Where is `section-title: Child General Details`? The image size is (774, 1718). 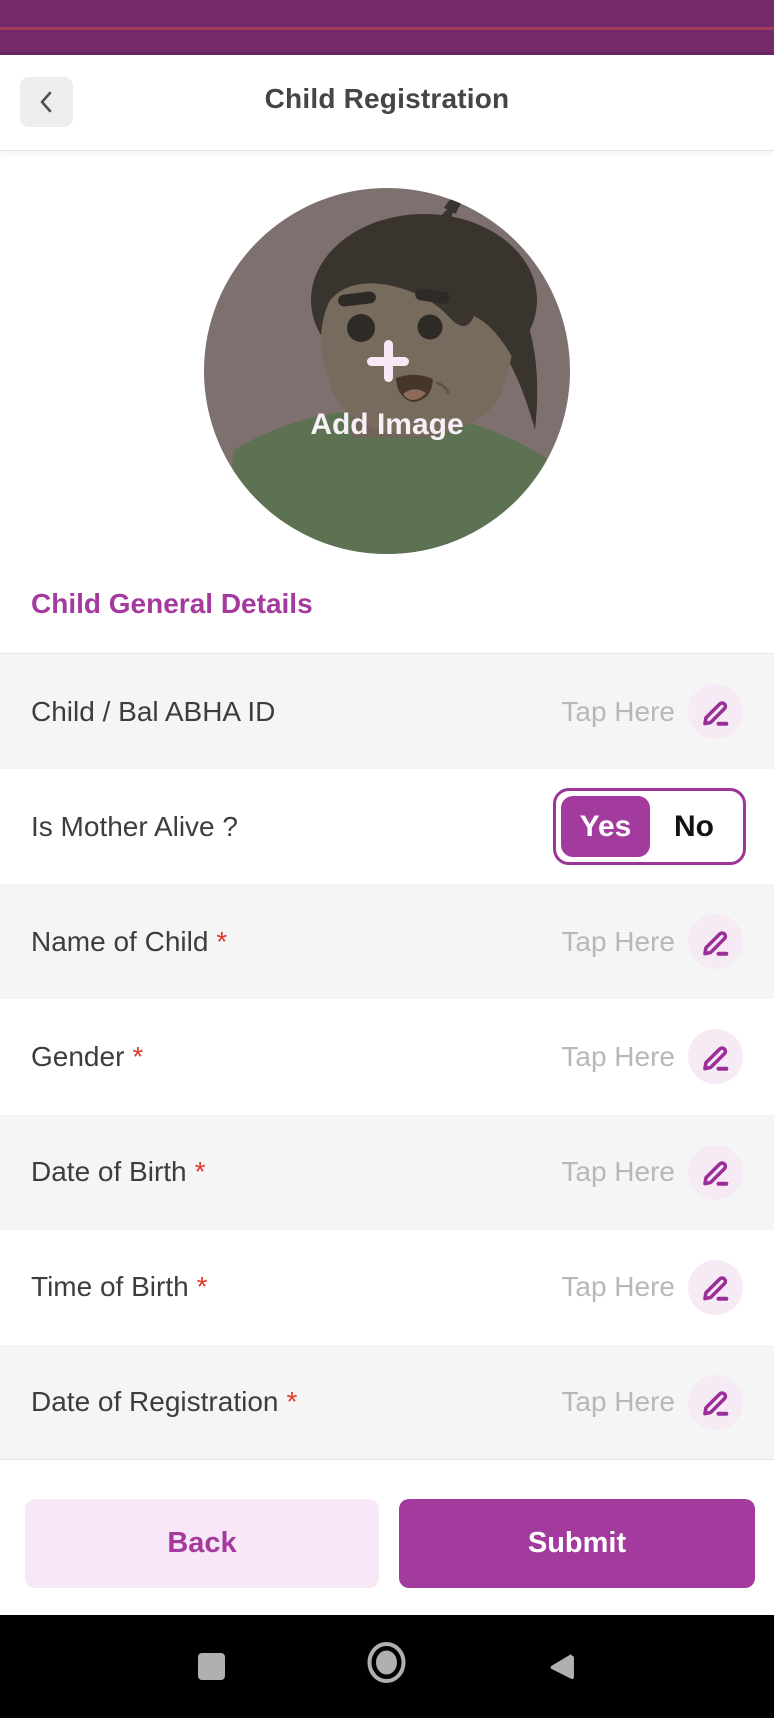 section-title: Child General Details is located at coordinates (172, 603).